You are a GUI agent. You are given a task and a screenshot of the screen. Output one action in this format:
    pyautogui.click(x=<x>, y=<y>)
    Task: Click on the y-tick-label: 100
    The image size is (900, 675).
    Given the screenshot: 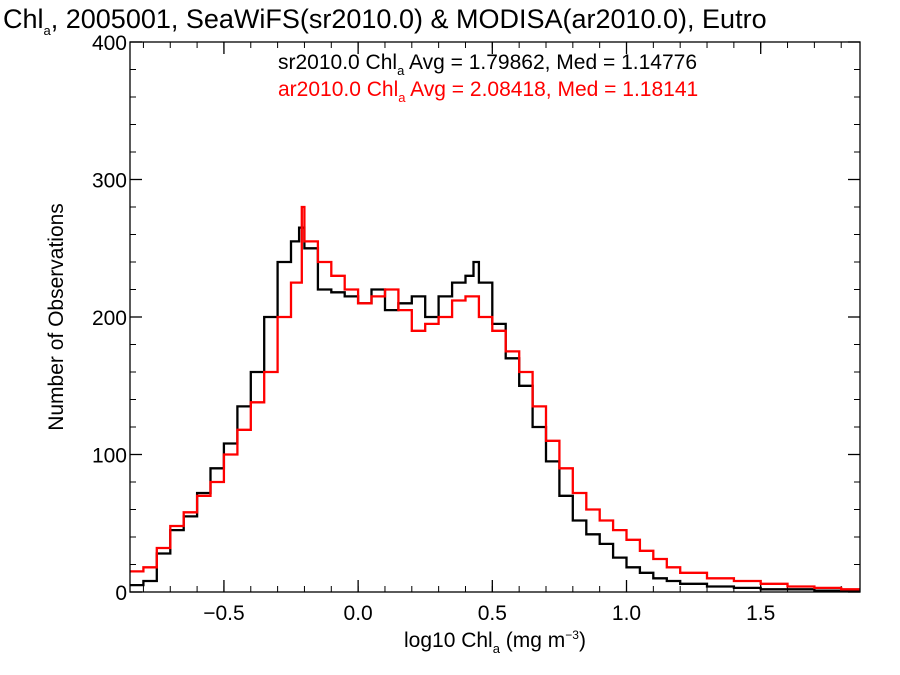 What is the action you would take?
    pyautogui.click(x=109, y=456)
    